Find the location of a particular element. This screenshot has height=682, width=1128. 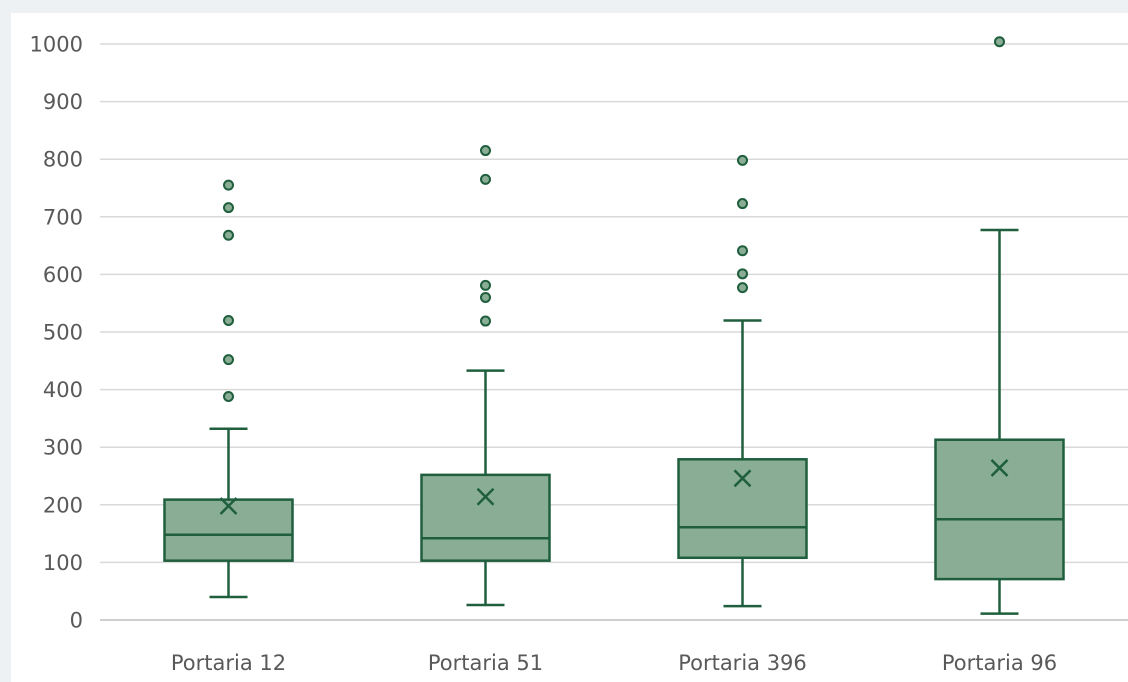

y-tick-label: 200 is located at coordinates (63, 505).